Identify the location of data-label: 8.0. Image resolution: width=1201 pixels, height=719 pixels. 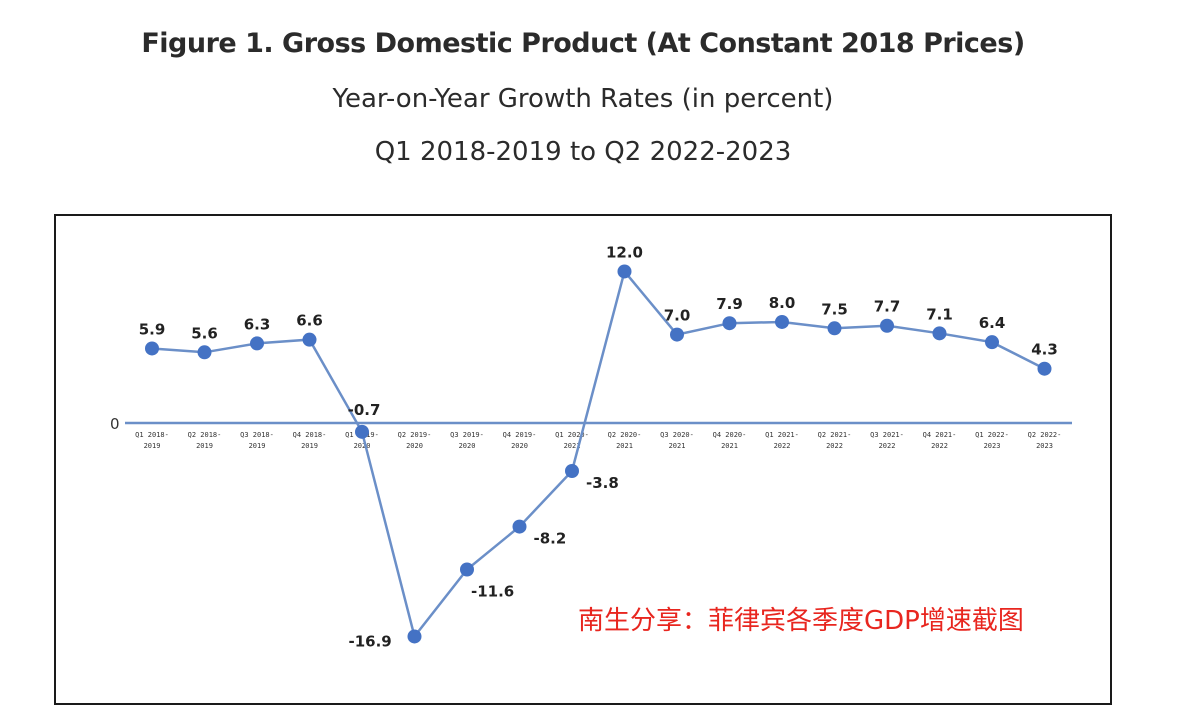
(782, 303).